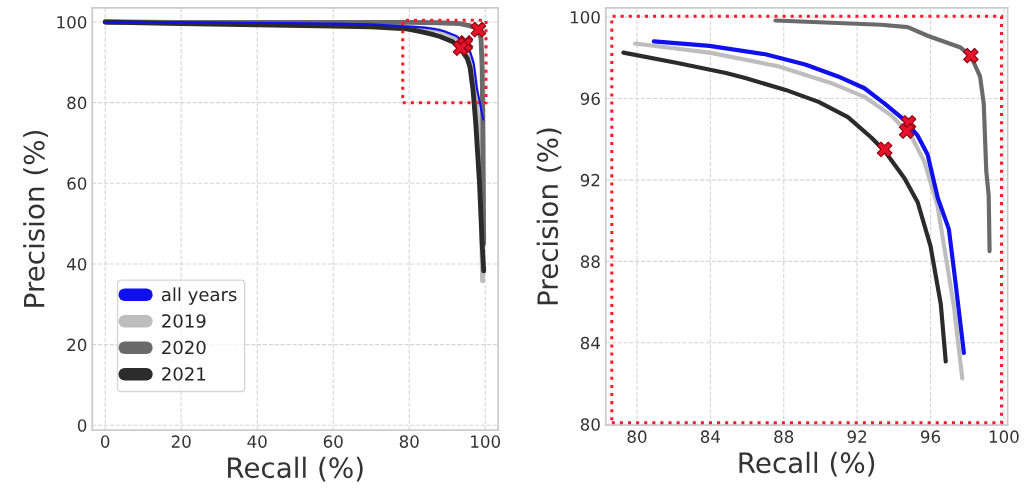  I want to click on x-tick-label: 0, so click(105, 441).